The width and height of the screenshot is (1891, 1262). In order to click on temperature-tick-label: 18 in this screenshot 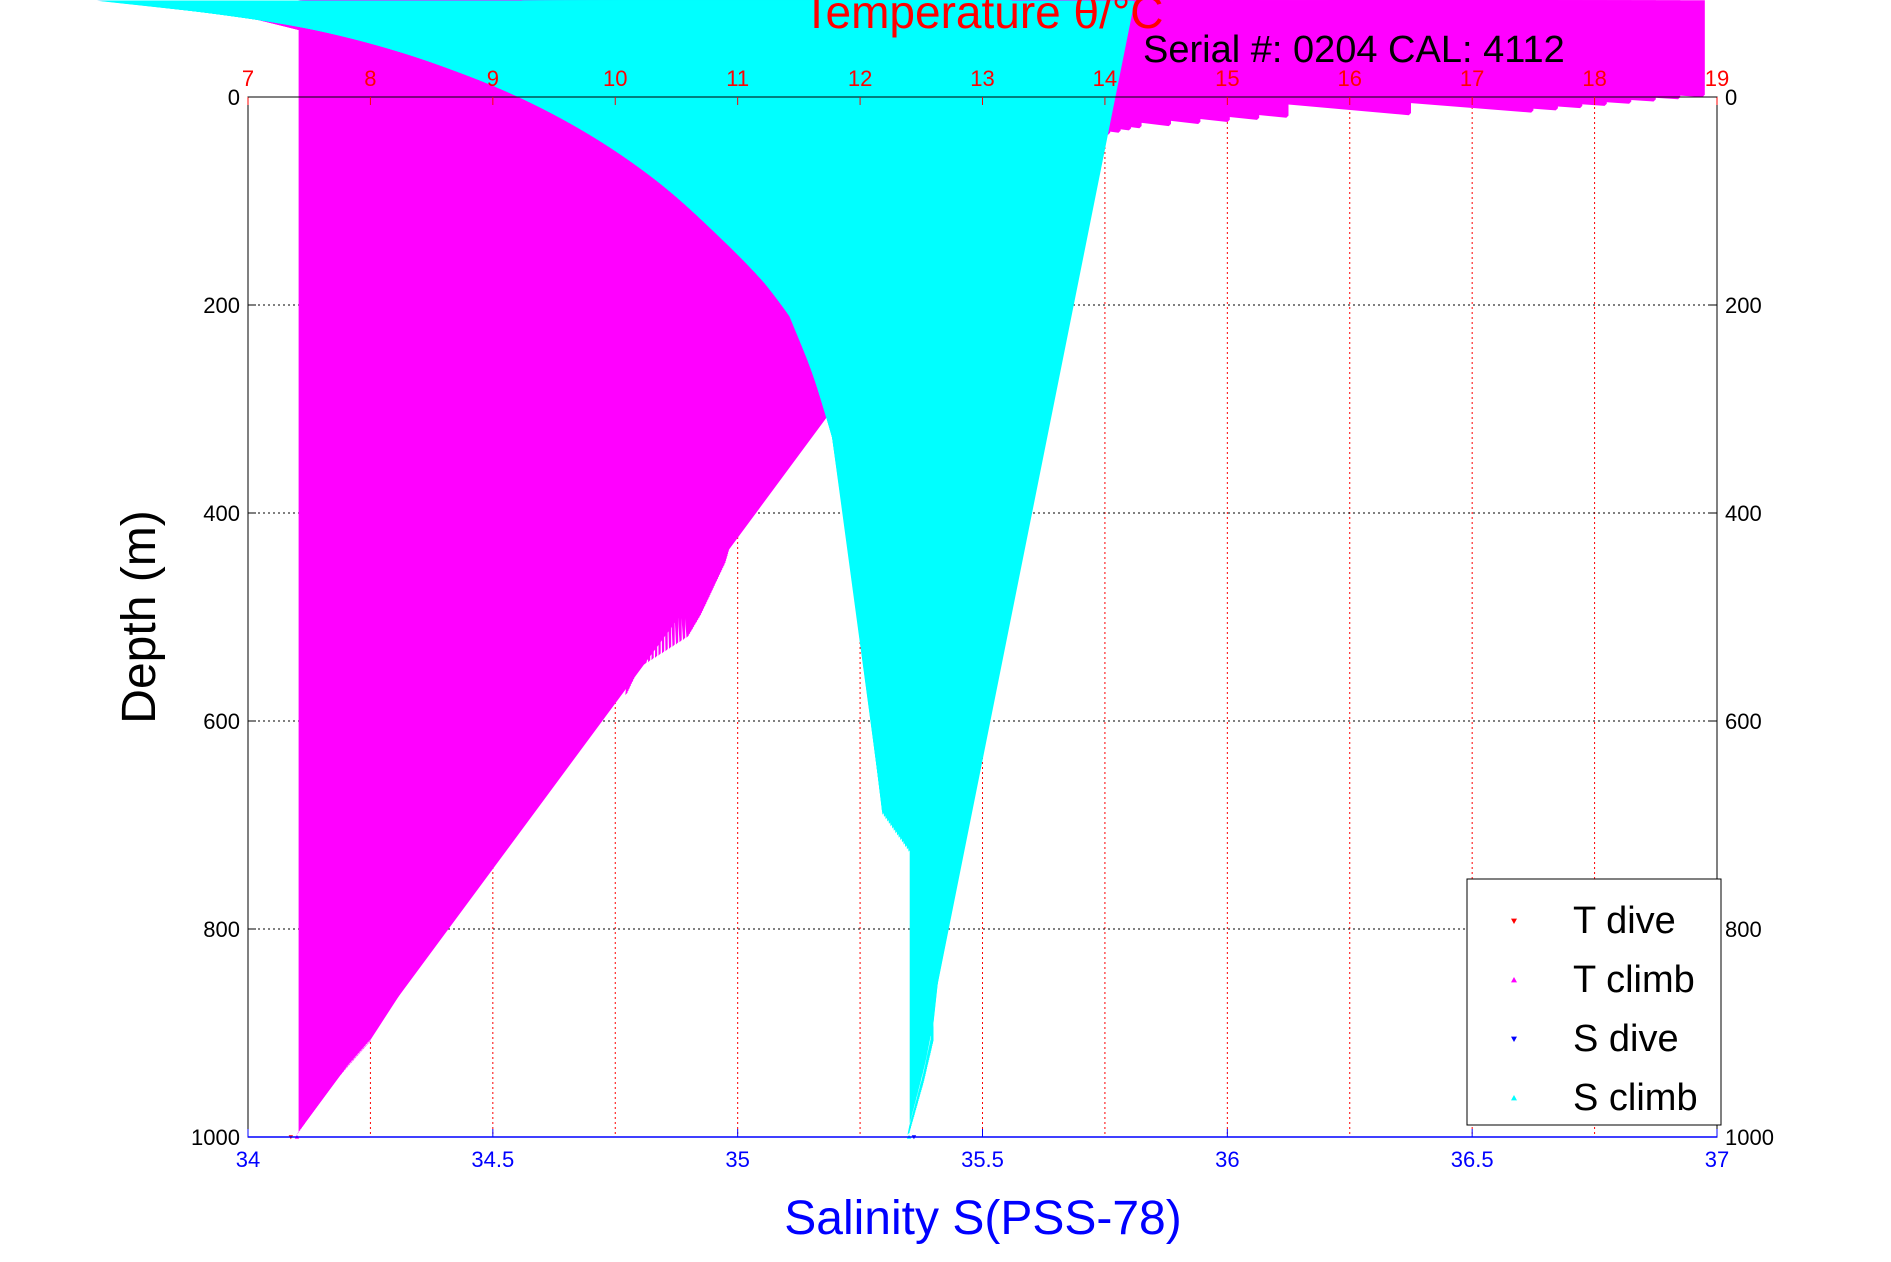, I will do `click(1594, 78)`.